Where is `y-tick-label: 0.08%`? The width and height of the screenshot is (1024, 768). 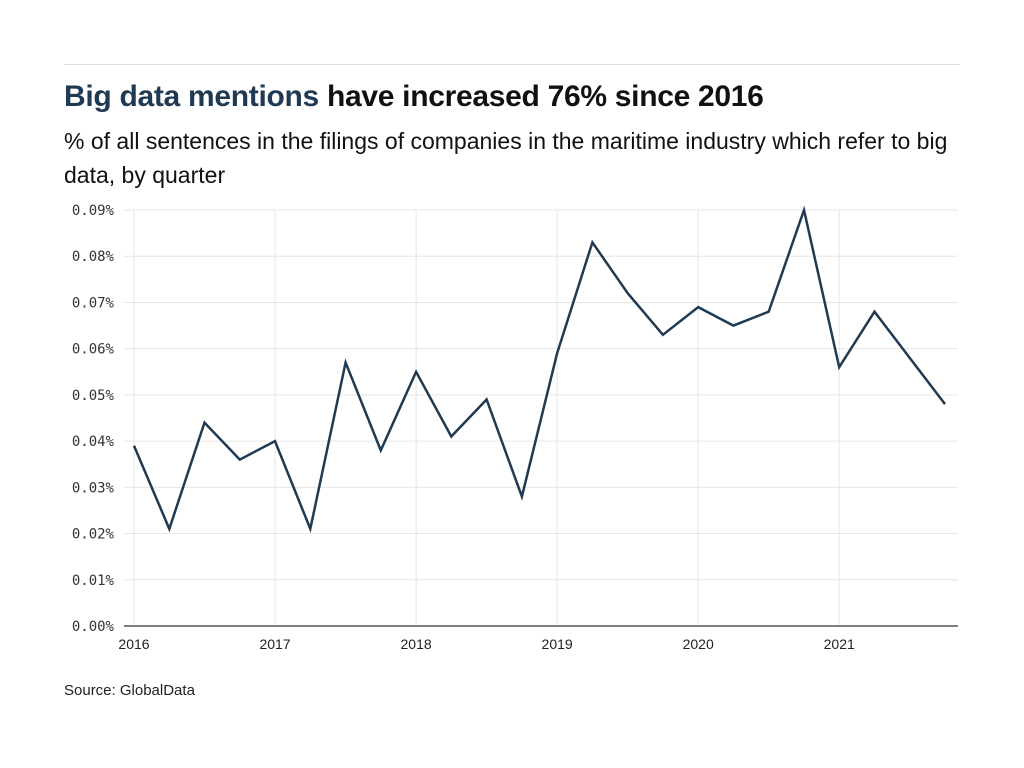
y-tick-label: 0.08% is located at coordinates (93, 257).